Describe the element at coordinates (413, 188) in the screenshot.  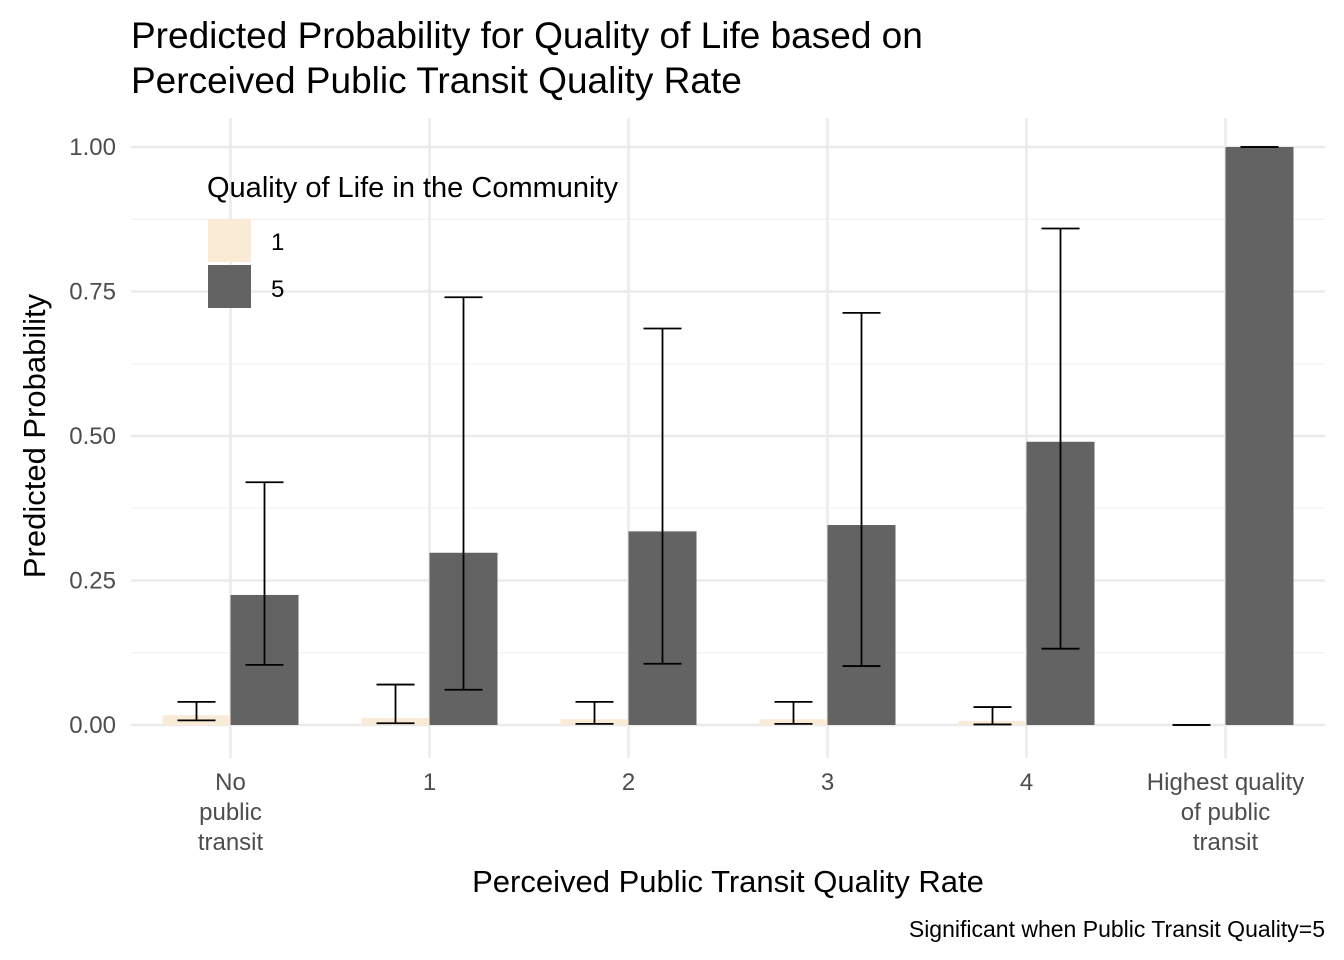
I see `legend-title: Quality of Life in the Community` at that location.